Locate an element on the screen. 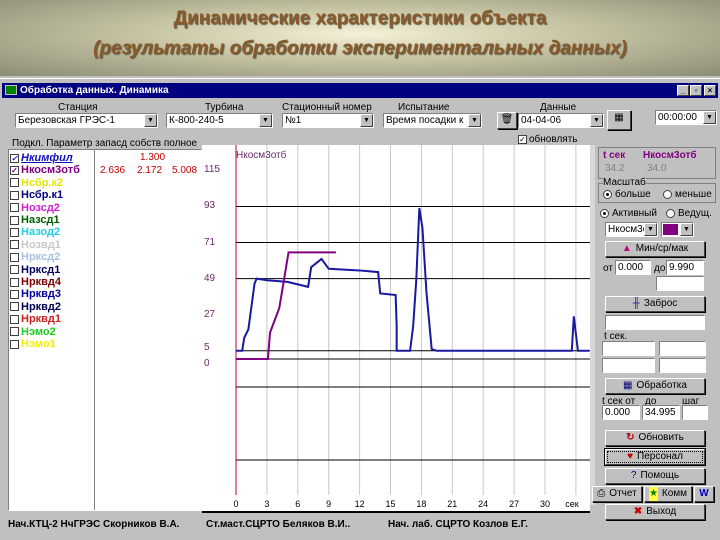 This screenshot has width=720, height=540. param-item: Назод2 is located at coordinates (35, 232).